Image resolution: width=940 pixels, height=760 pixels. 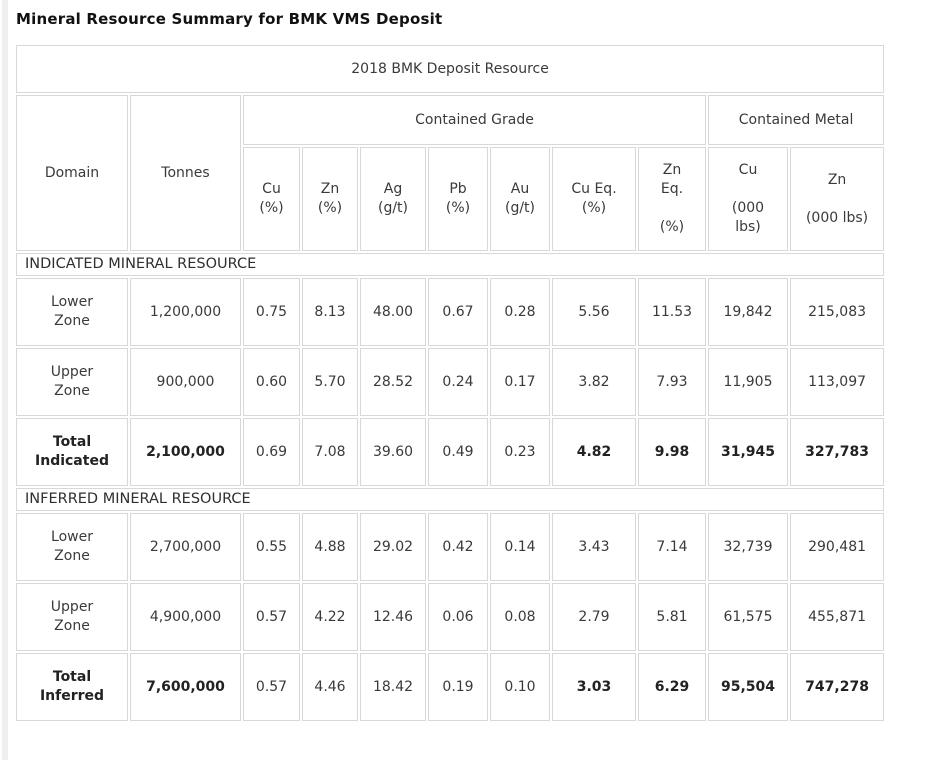 What do you see at coordinates (474, 120) in the screenshot?
I see `col-group-contained-grade: Contained Grade` at bounding box center [474, 120].